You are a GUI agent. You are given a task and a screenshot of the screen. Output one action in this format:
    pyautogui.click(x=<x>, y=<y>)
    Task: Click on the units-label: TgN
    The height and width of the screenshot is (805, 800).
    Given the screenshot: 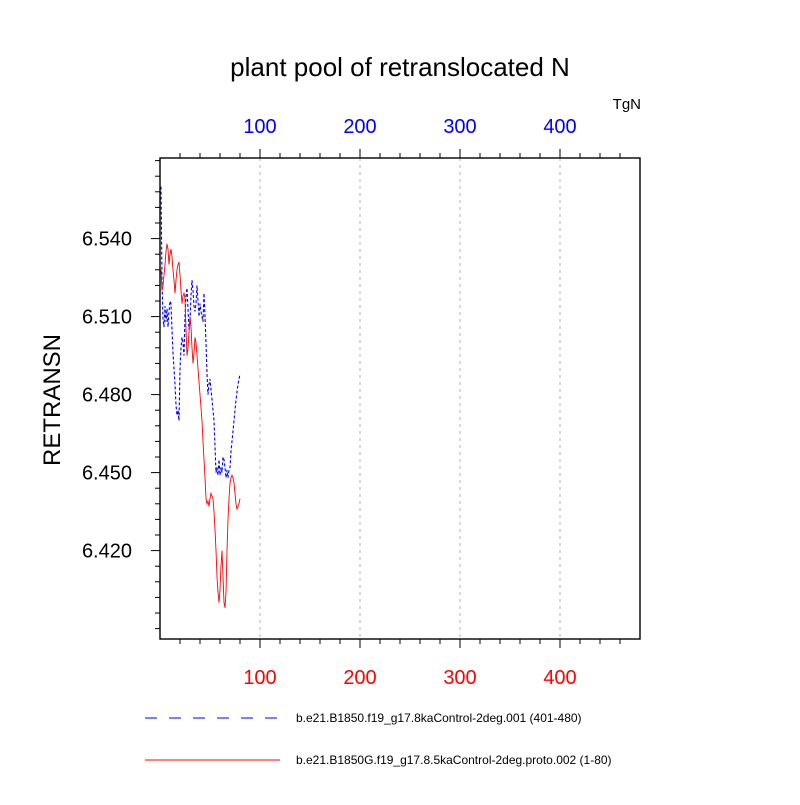 What is the action you would take?
    pyautogui.click(x=627, y=104)
    